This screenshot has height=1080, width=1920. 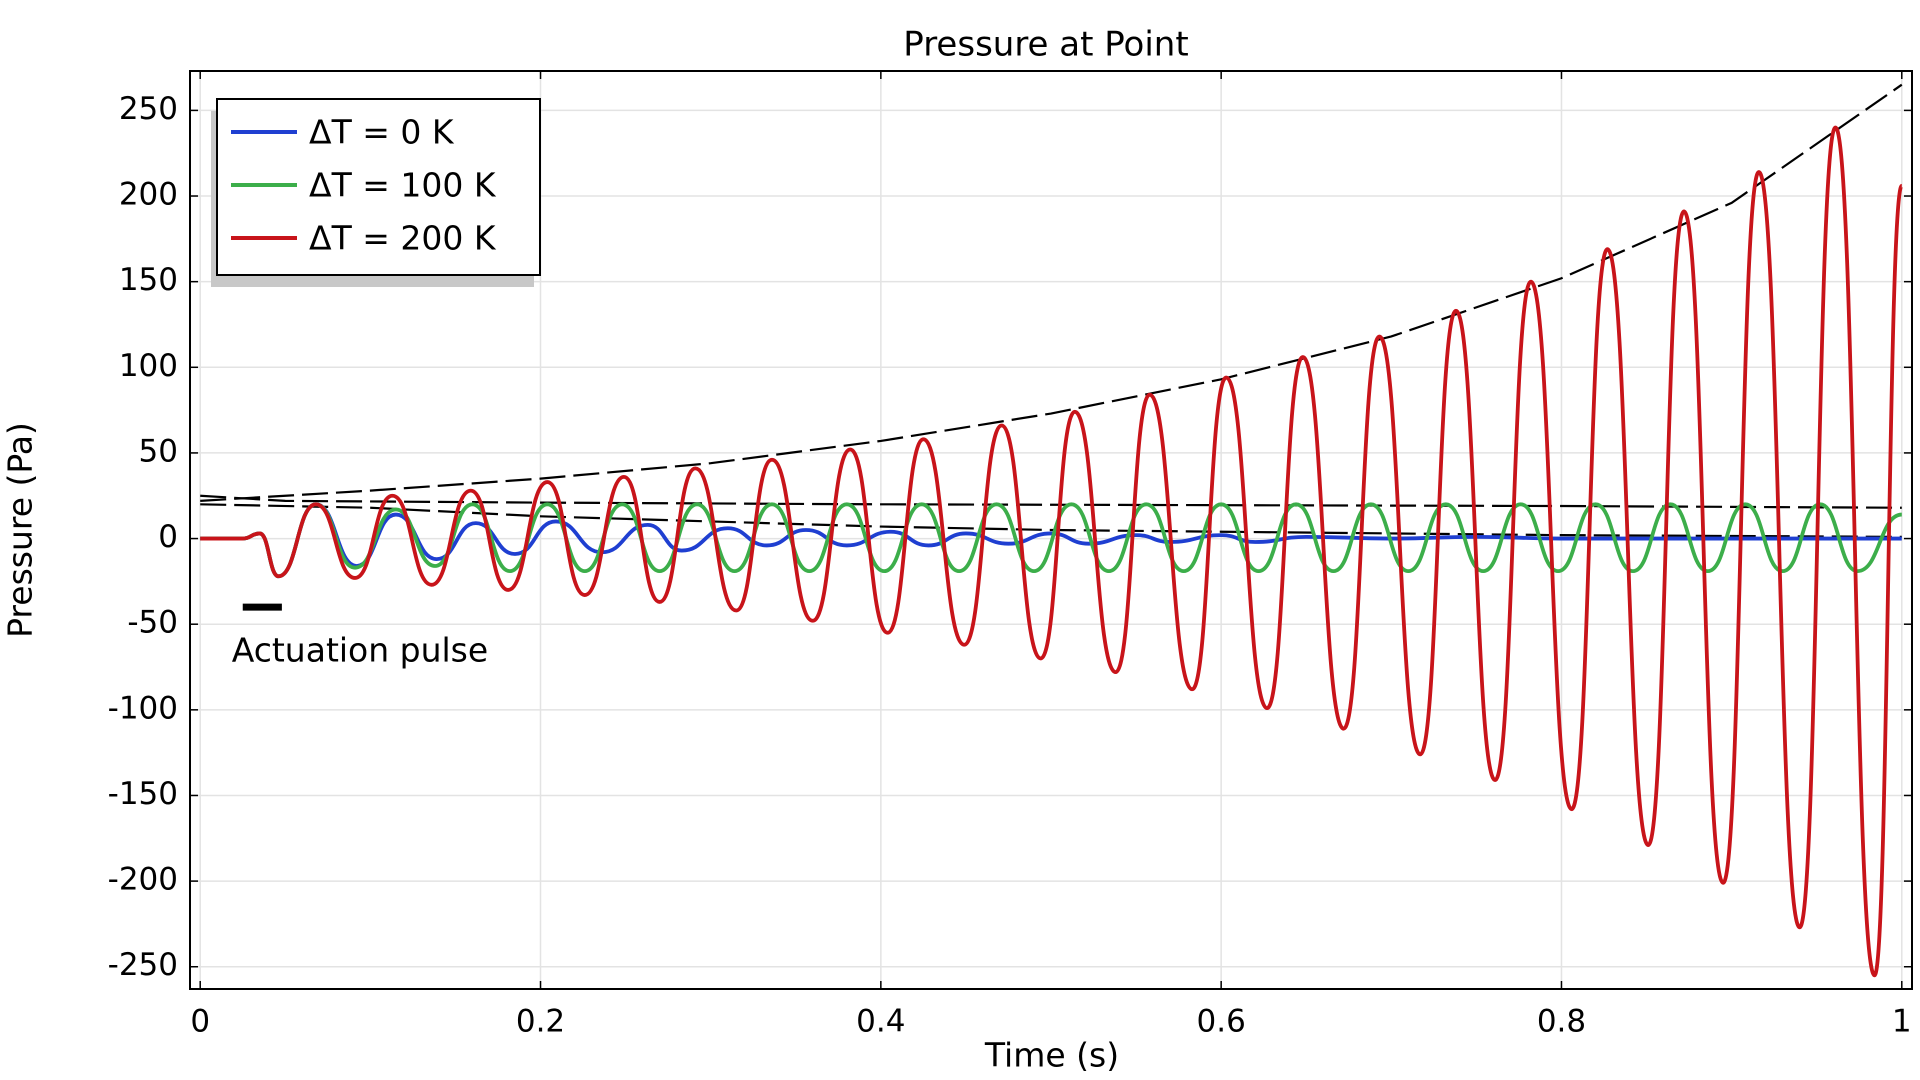 What do you see at coordinates (1051, 501) in the screenshot?
I see `envelope-line` at bounding box center [1051, 501].